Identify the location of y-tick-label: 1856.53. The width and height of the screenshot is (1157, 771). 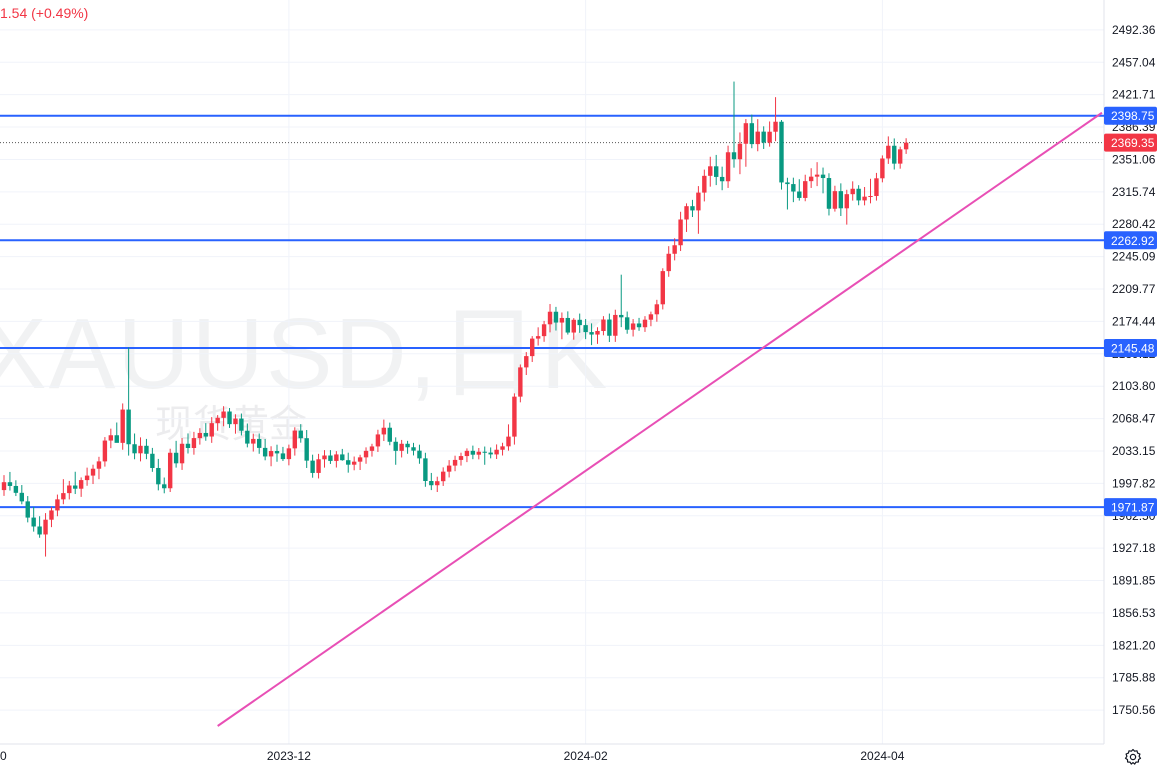
(1134, 613).